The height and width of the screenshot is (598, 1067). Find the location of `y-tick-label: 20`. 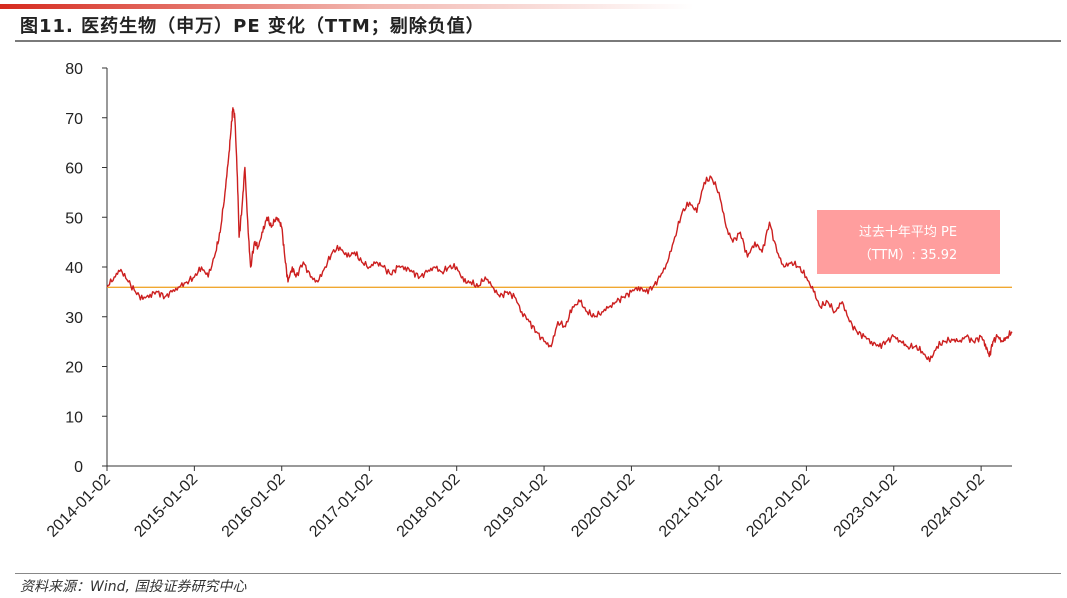

y-tick-label: 20 is located at coordinates (74, 368).